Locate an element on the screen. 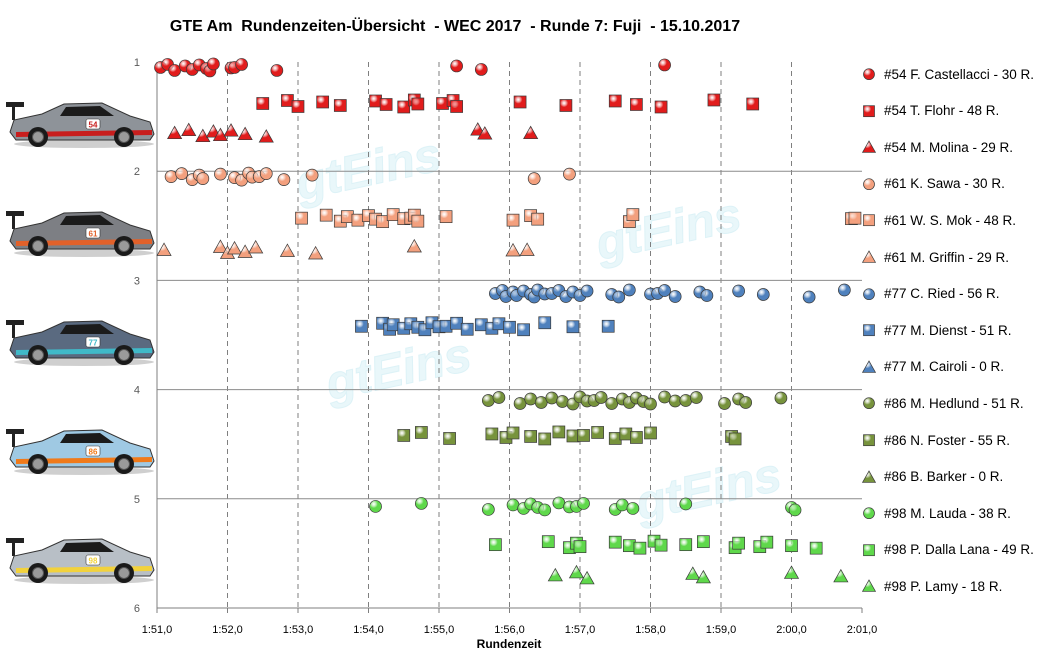 The width and height of the screenshot is (1050, 670). legend-label: #54 M. Molina - 29 R. is located at coordinates (949, 147).